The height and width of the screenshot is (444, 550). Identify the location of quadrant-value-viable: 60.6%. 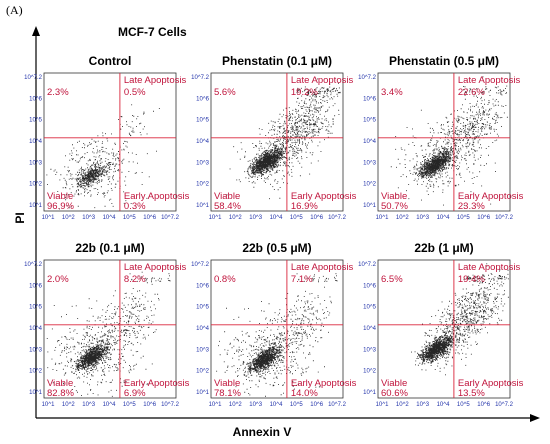
(394, 393).